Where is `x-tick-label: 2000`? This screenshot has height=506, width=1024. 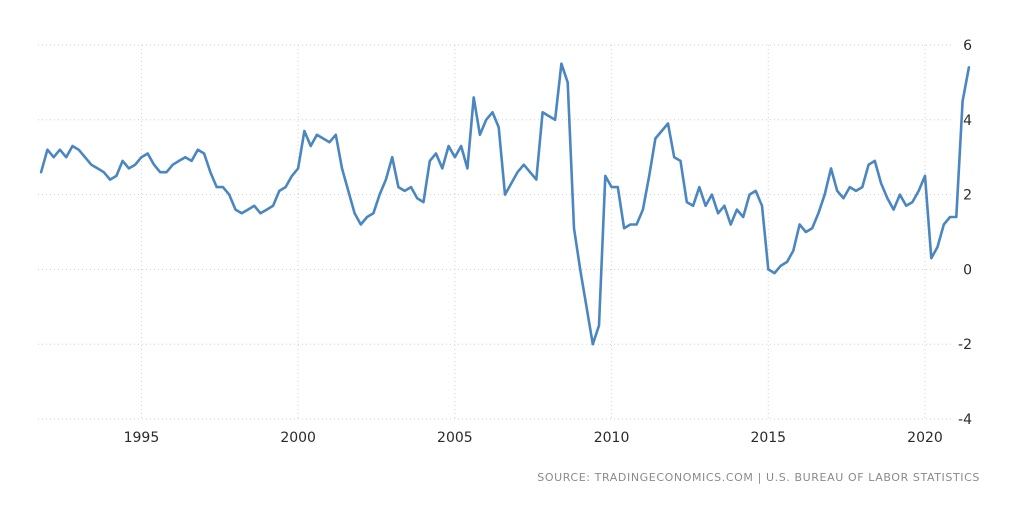
x-tick-label: 2000 is located at coordinates (298, 438).